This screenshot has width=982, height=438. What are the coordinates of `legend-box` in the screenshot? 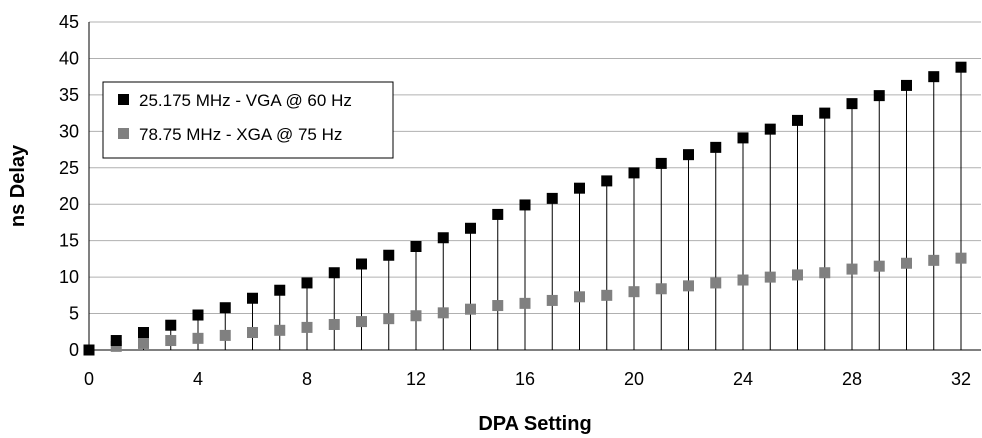 It's located at (248, 120).